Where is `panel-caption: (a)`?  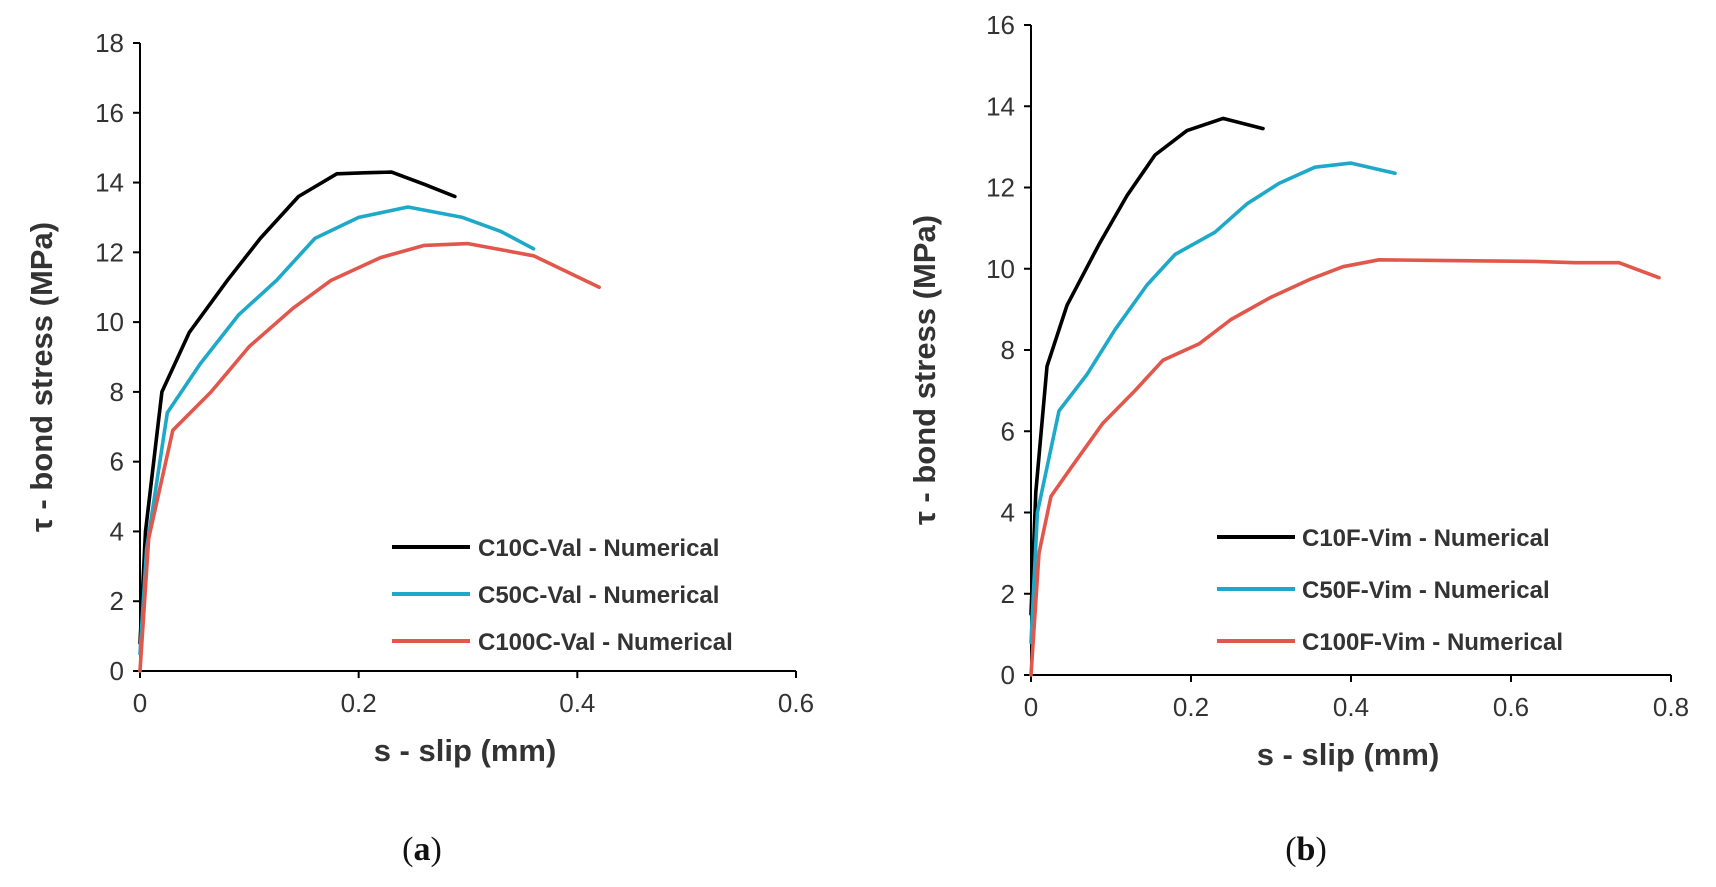 panel-caption: (a) is located at coordinates (422, 849).